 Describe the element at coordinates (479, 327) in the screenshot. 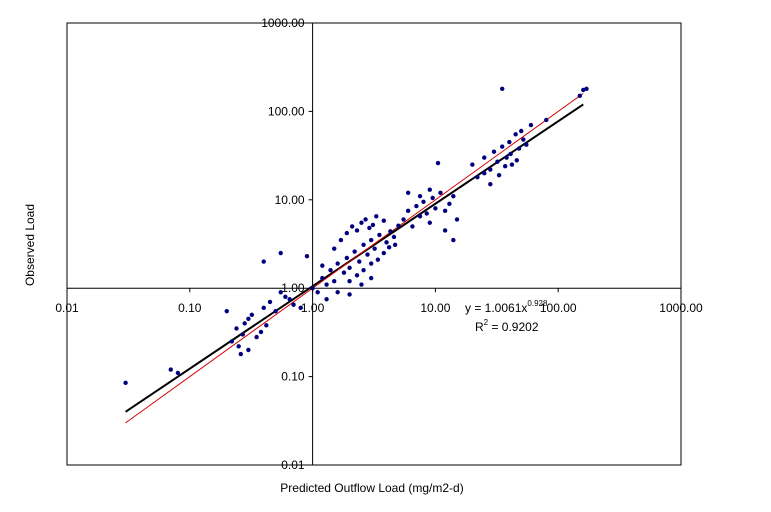

I see `r2-prefix: R` at that location.